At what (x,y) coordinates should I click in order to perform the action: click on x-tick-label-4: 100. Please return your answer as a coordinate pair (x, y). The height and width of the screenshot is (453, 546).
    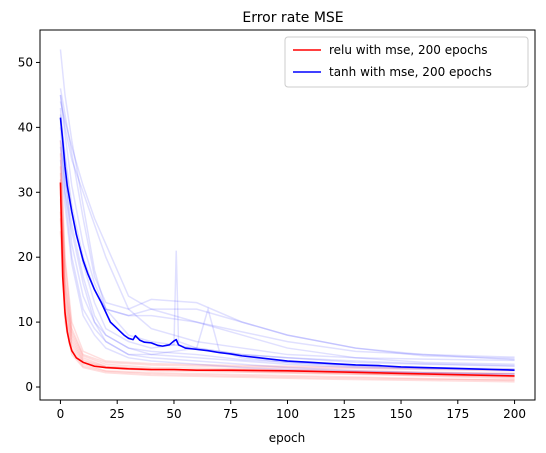
    Looking at the image, I should click on (287, 414).